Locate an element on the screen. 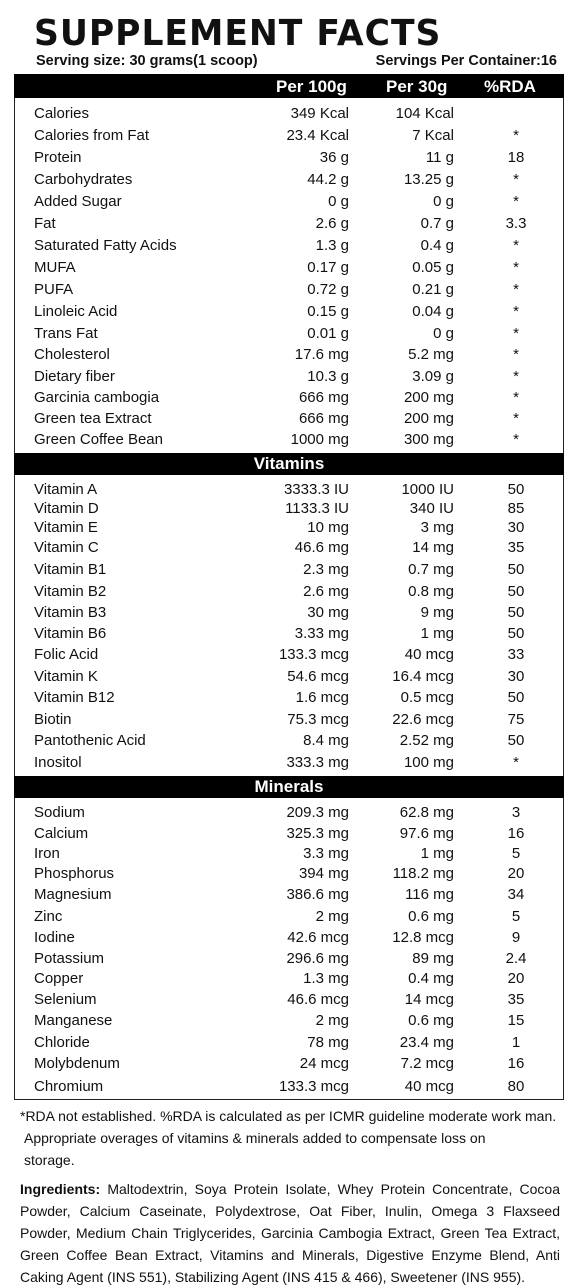 The image size is (579, 1288). value-per-100g: 386.6 mg is located at coordinates (317, 894).